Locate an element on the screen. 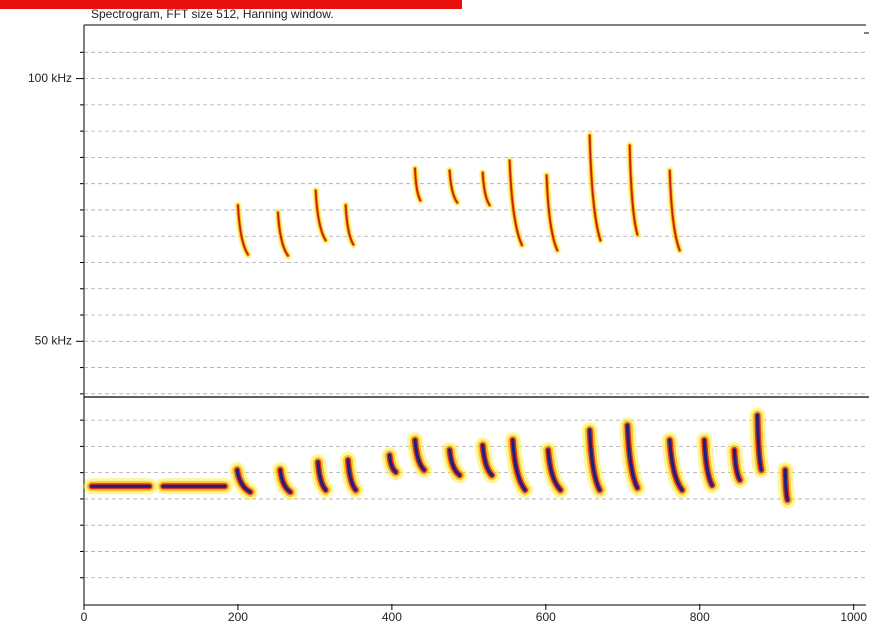 Image resolution: width=869 pixels, height=626 pixels. x-tick-label: 400 is located at coordinates (392, 617).